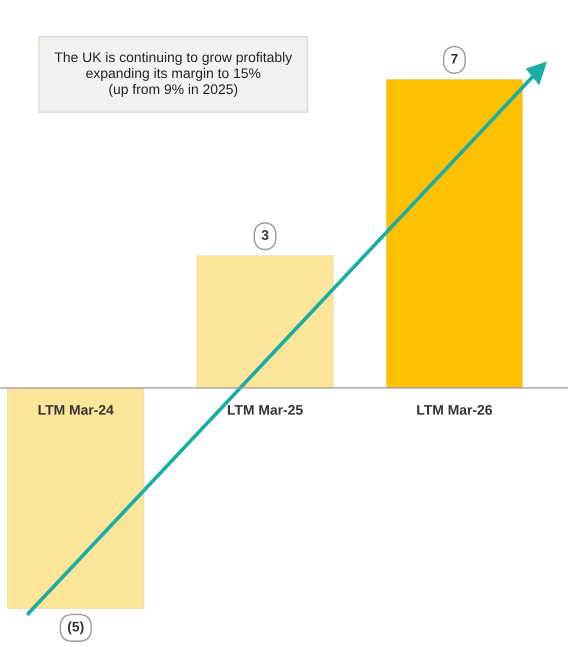  Describe the element at coordinates (265, 409) in the screenshot. I see `x-tick-label: LTM Mar-25` at that location.